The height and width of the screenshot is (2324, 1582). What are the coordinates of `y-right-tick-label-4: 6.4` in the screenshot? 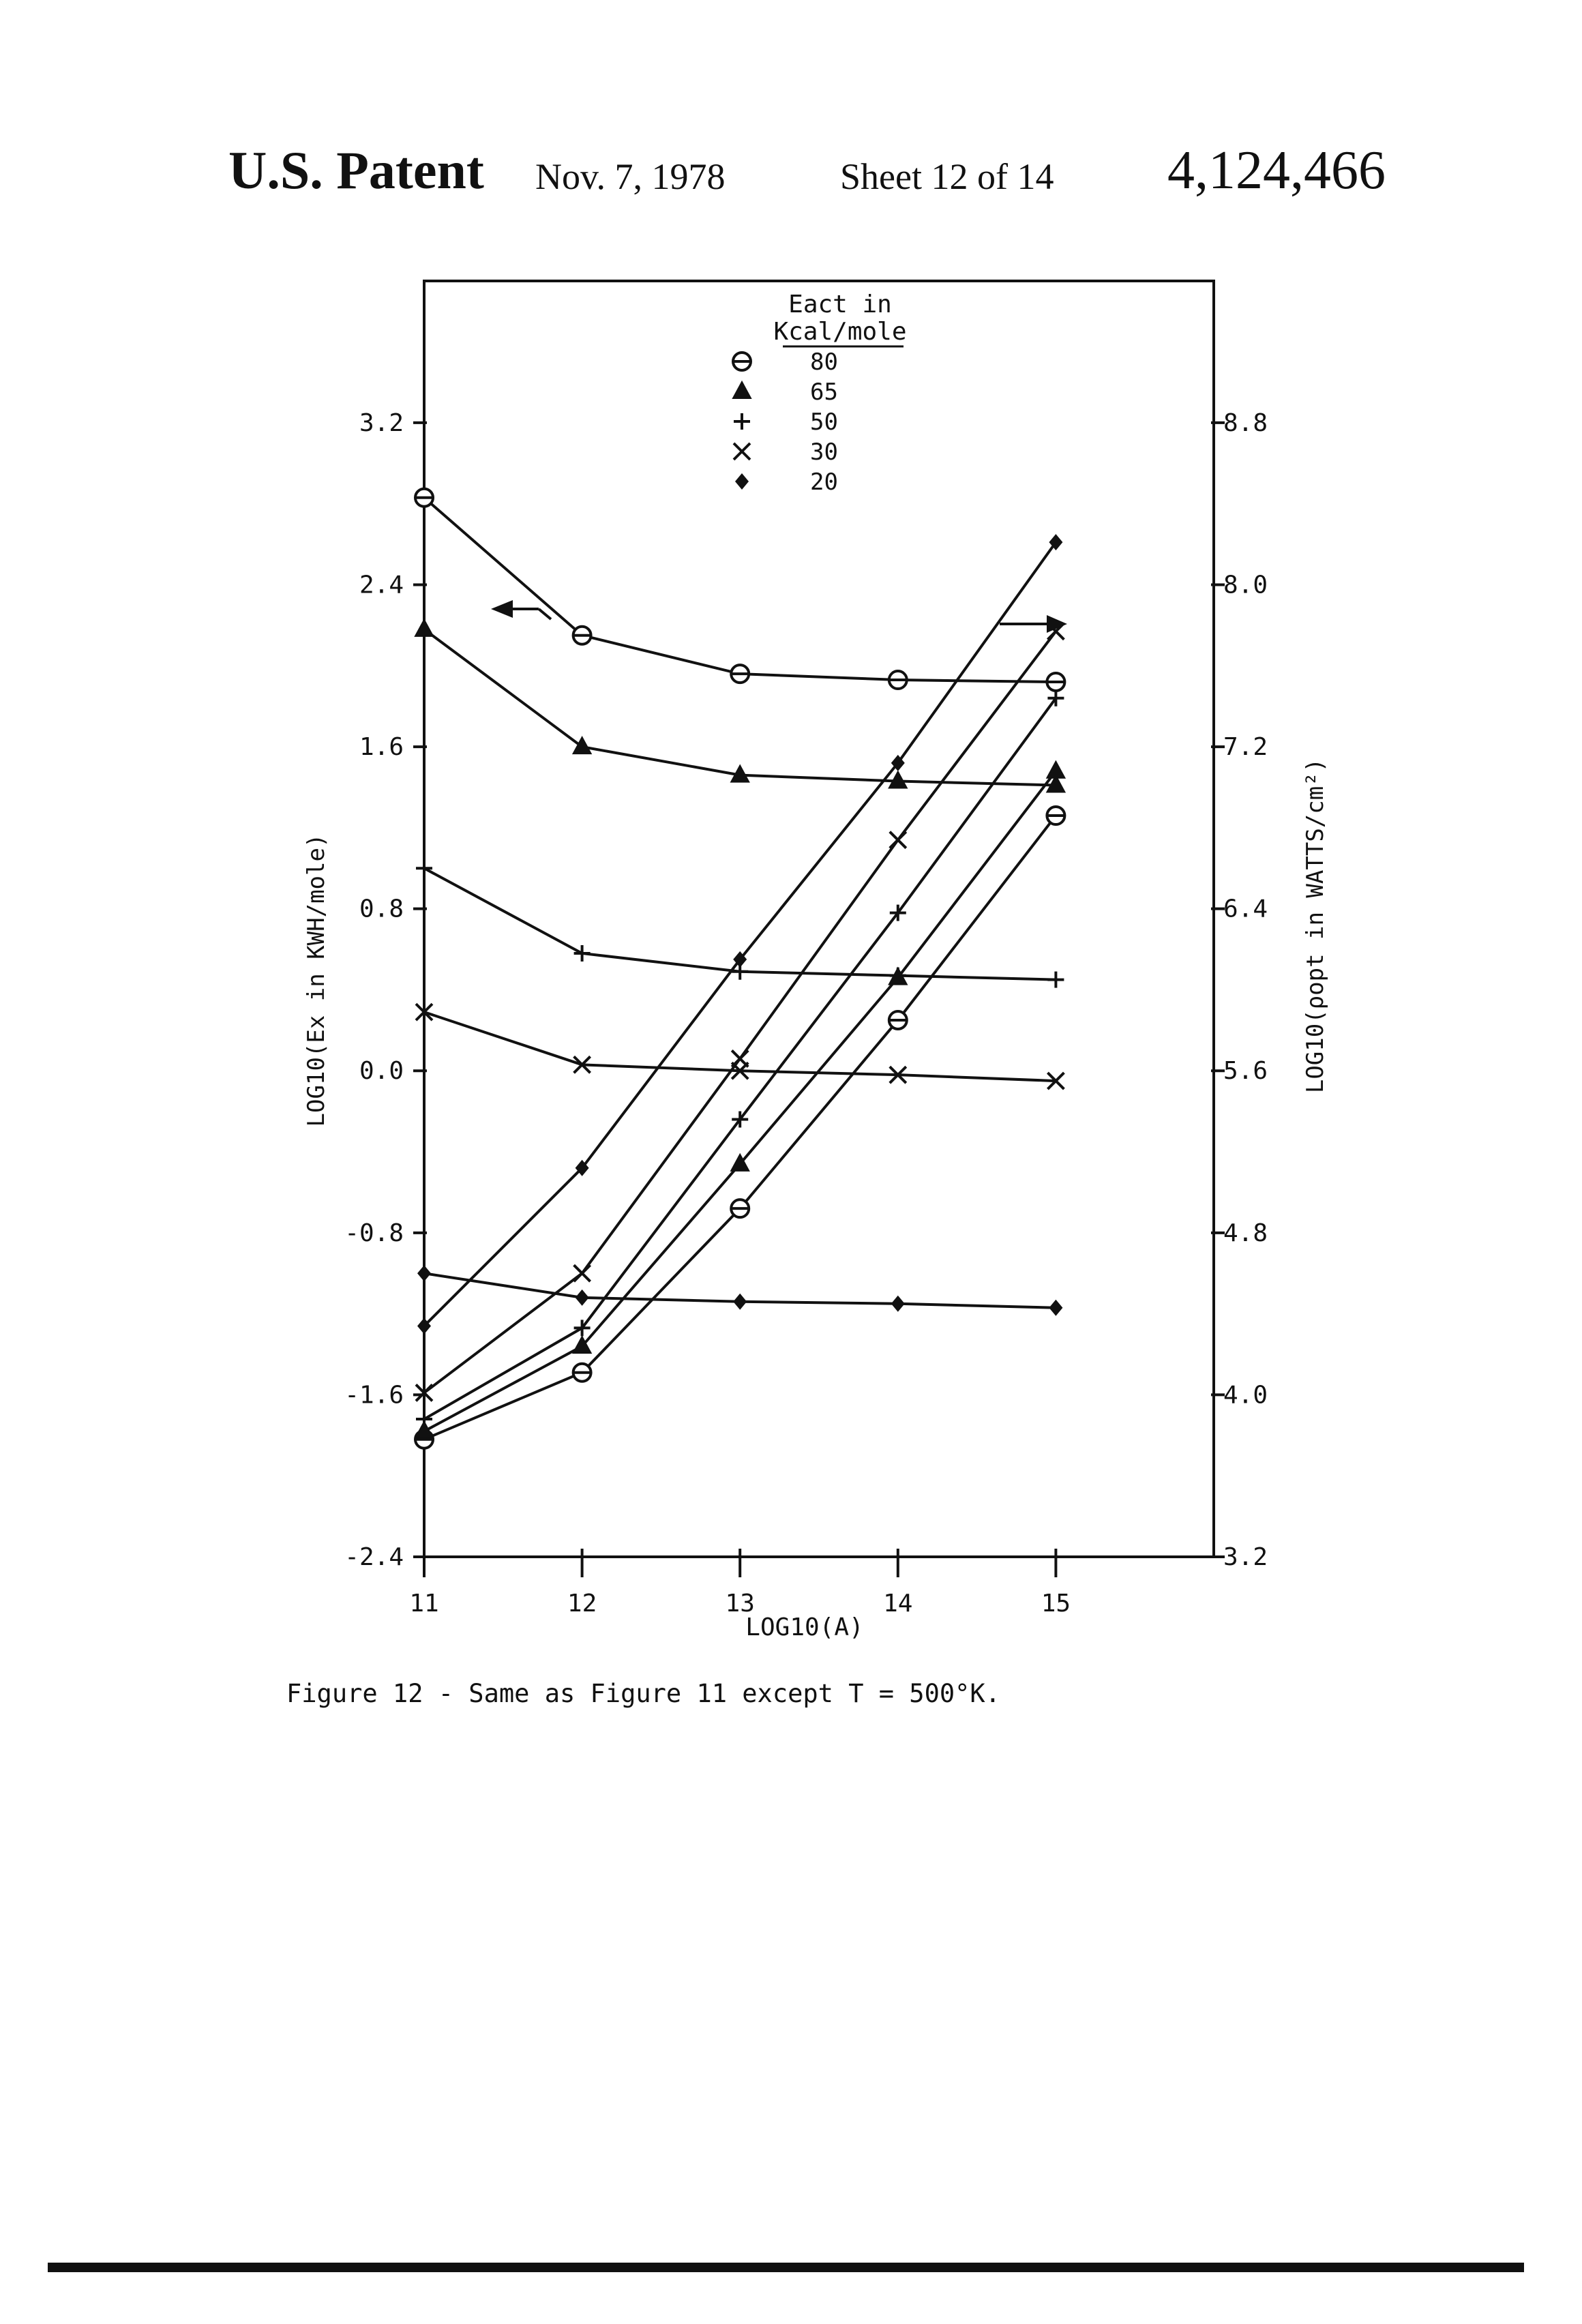 It's located at (1245, 909).